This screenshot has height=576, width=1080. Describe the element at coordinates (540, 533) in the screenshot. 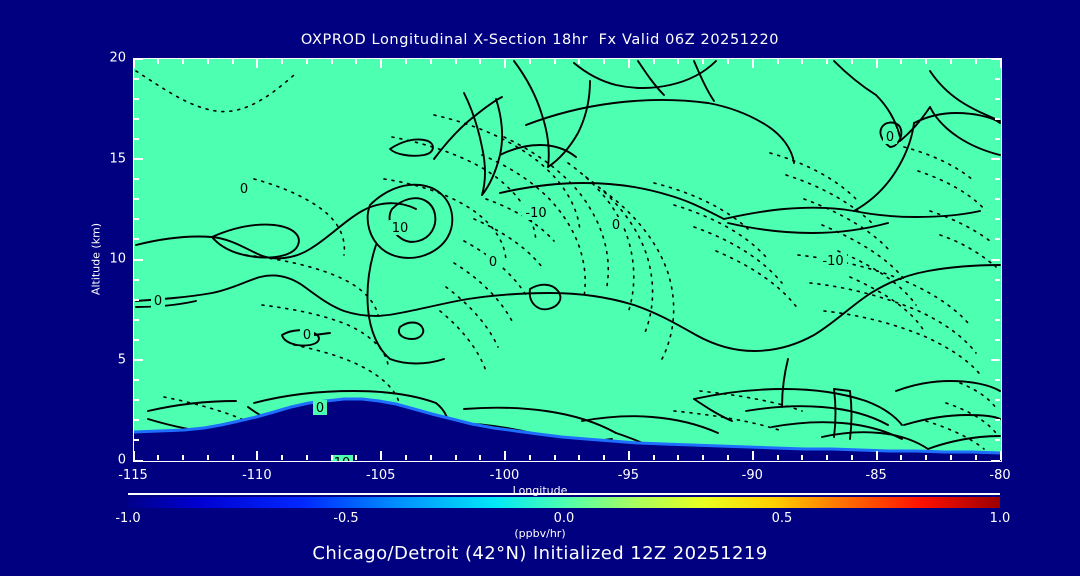

I see `colorbar-unit-label: (ppbv/hr)` at that location.